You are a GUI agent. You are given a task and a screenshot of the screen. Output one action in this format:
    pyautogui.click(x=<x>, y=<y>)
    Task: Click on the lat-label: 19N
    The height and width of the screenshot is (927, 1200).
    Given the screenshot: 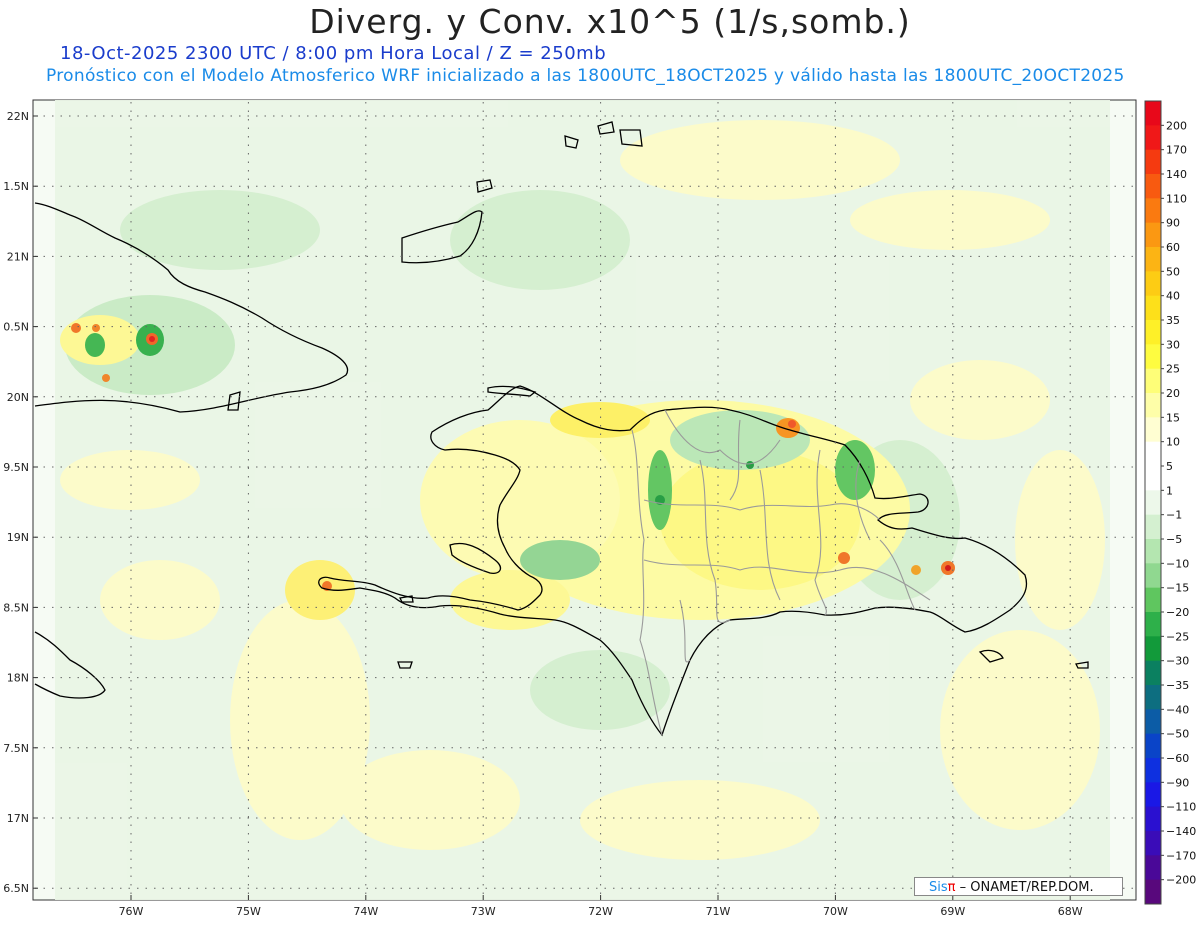 What is the action you would take?
    pyautogui.click(x=18, y=537)
    